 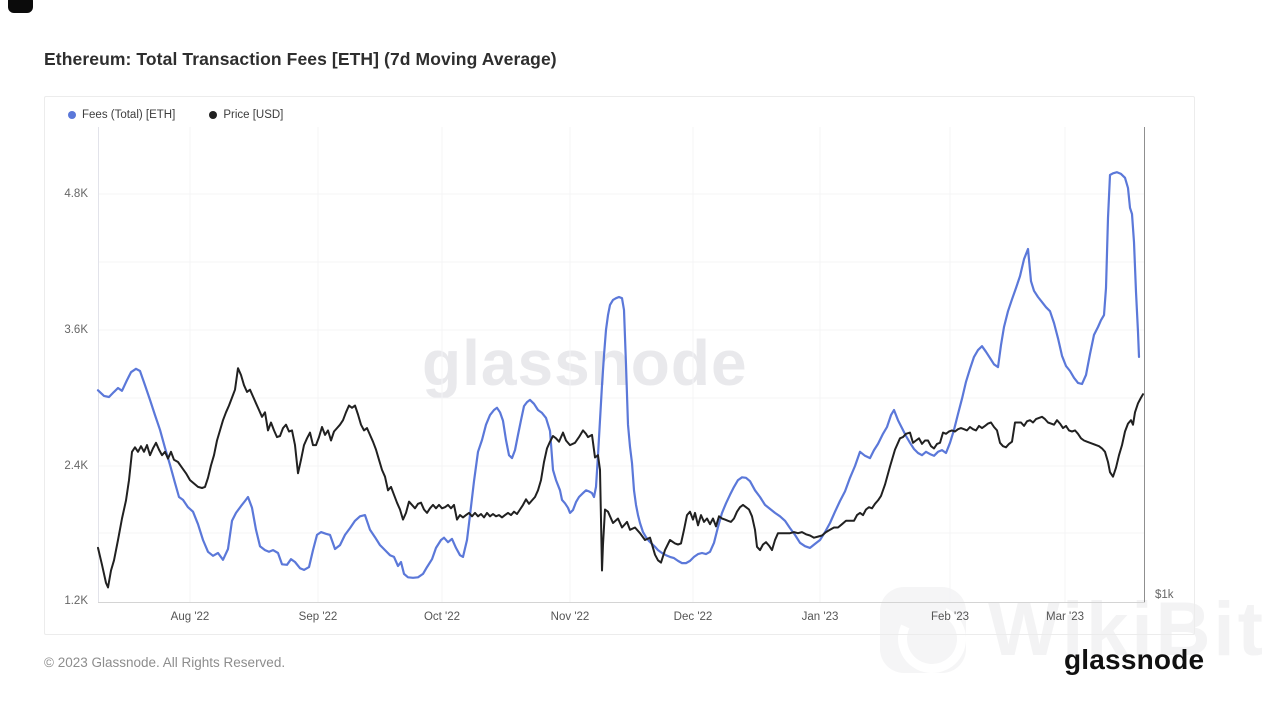 I want to click on glassnode-logo: glassnode, so click(x=1134, y=659).